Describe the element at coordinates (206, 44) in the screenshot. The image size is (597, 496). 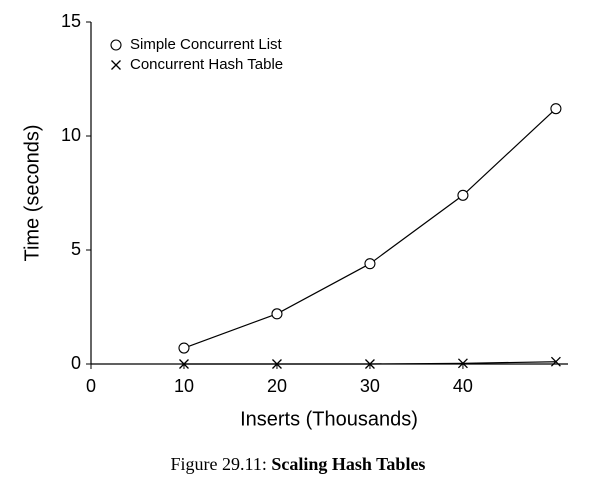
I see `legend-label: Simple Concurrent List` at that location.